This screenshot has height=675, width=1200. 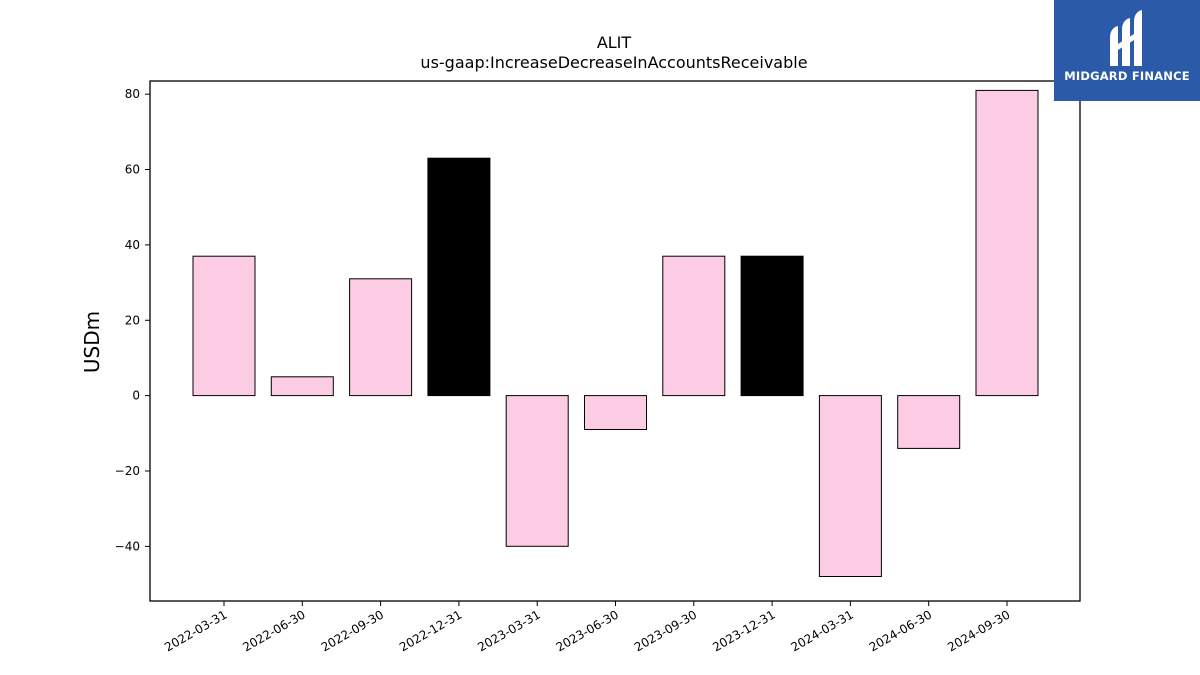 I want to click on chart-title: ALIT, so click(x=614, y=42).